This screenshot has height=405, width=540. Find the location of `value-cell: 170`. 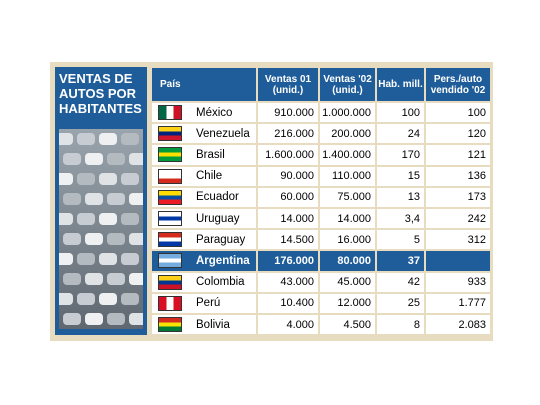

value-cell: 170 is located at coordinates (400, 155).